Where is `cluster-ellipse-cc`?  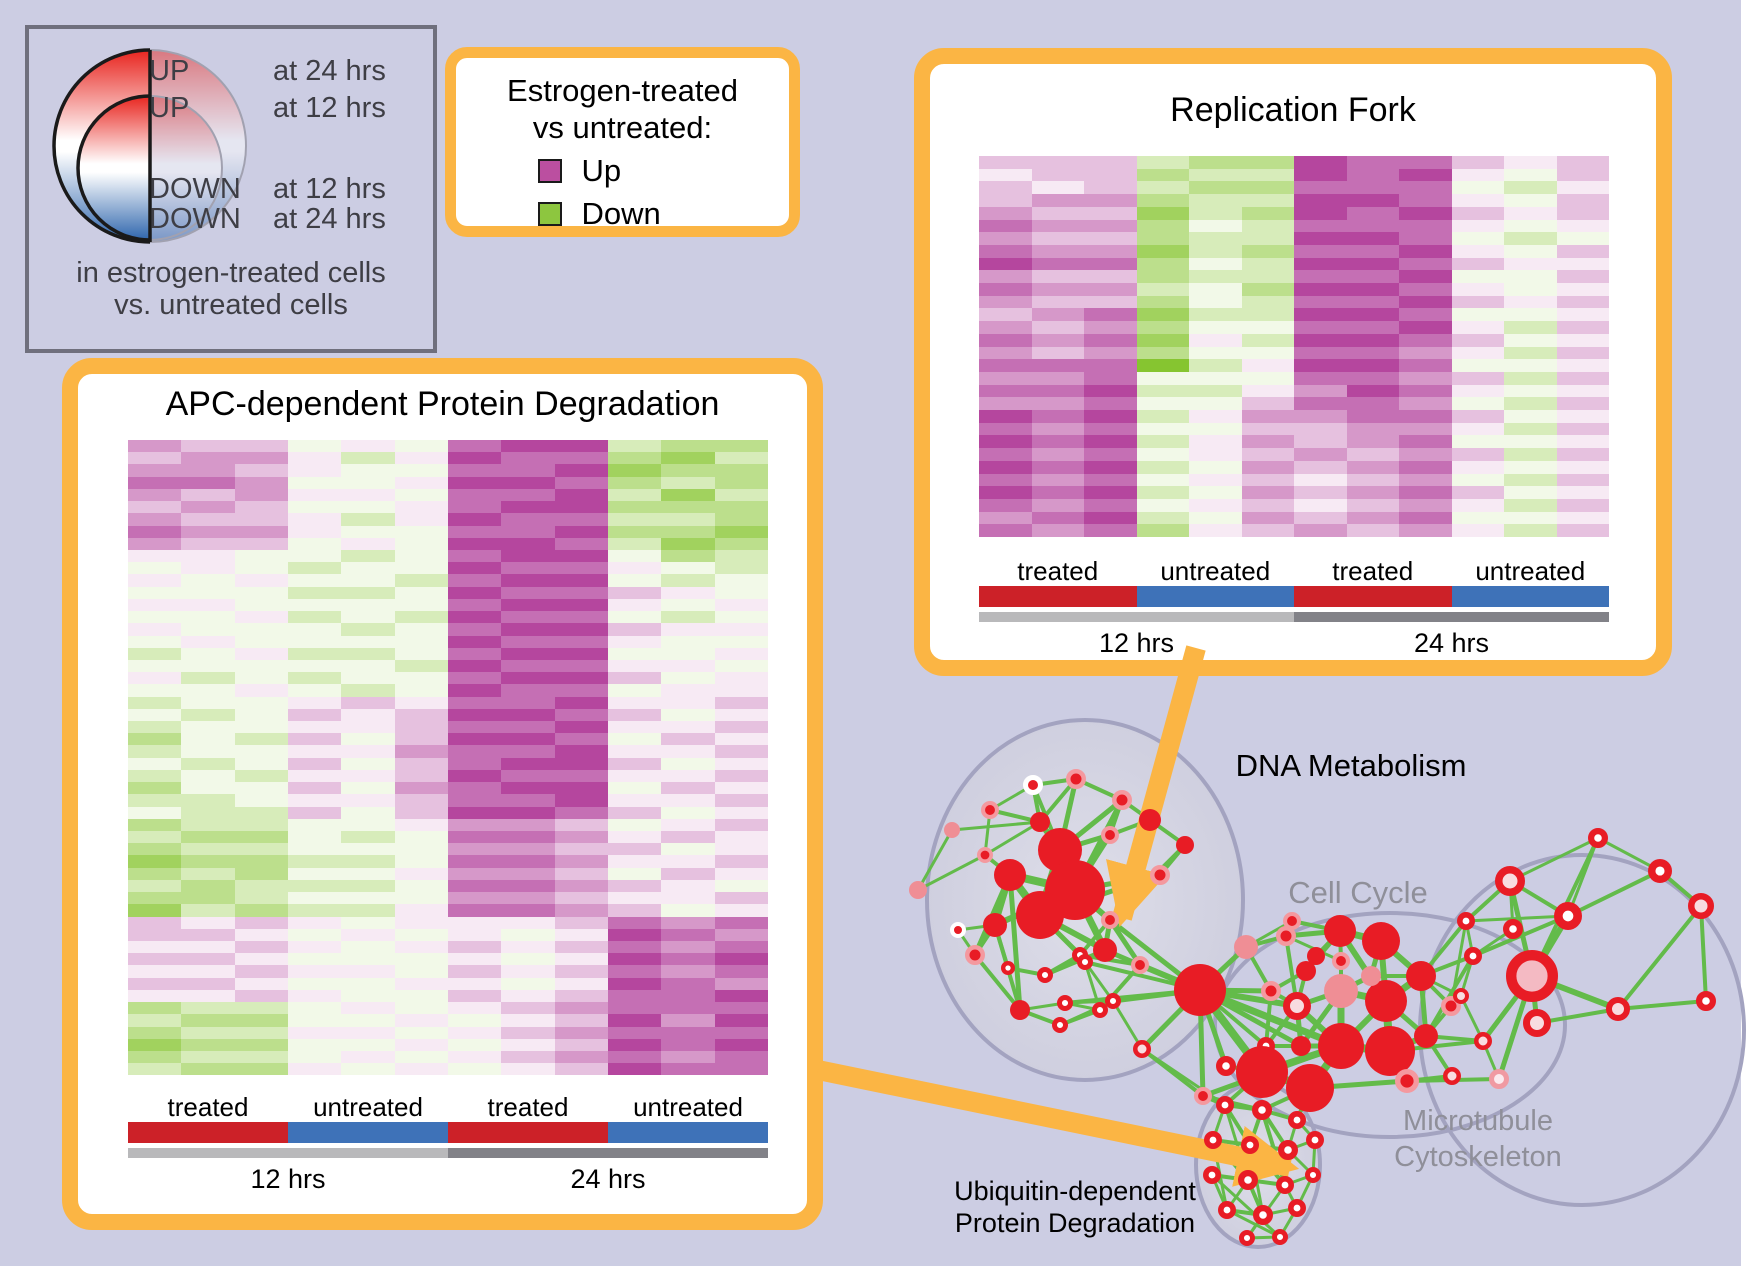
cluster-ellipse-cc is located at coordinates (1390, 1025).